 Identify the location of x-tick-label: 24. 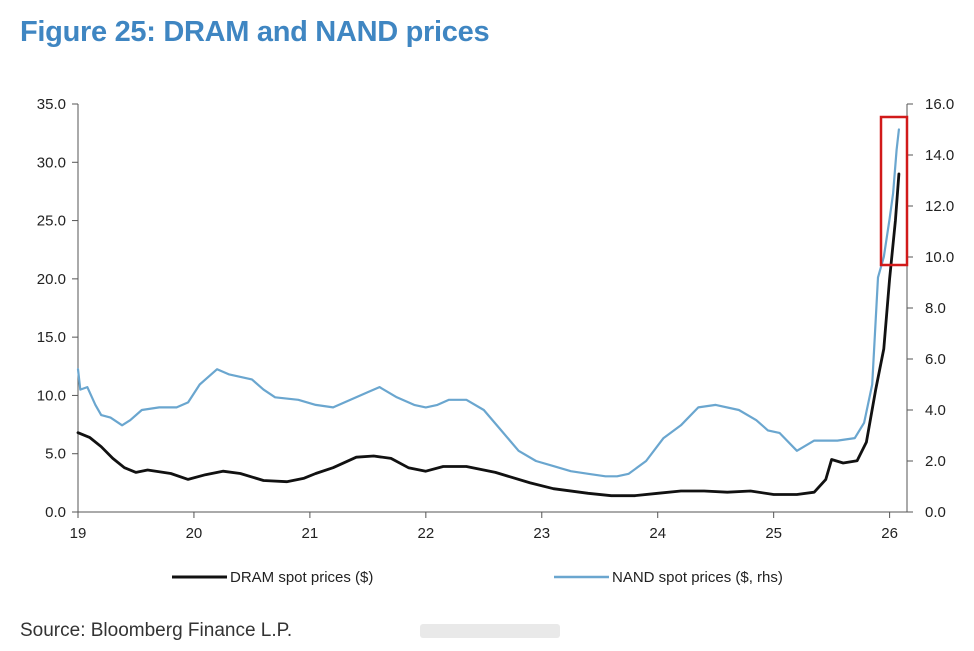
(657, 533).